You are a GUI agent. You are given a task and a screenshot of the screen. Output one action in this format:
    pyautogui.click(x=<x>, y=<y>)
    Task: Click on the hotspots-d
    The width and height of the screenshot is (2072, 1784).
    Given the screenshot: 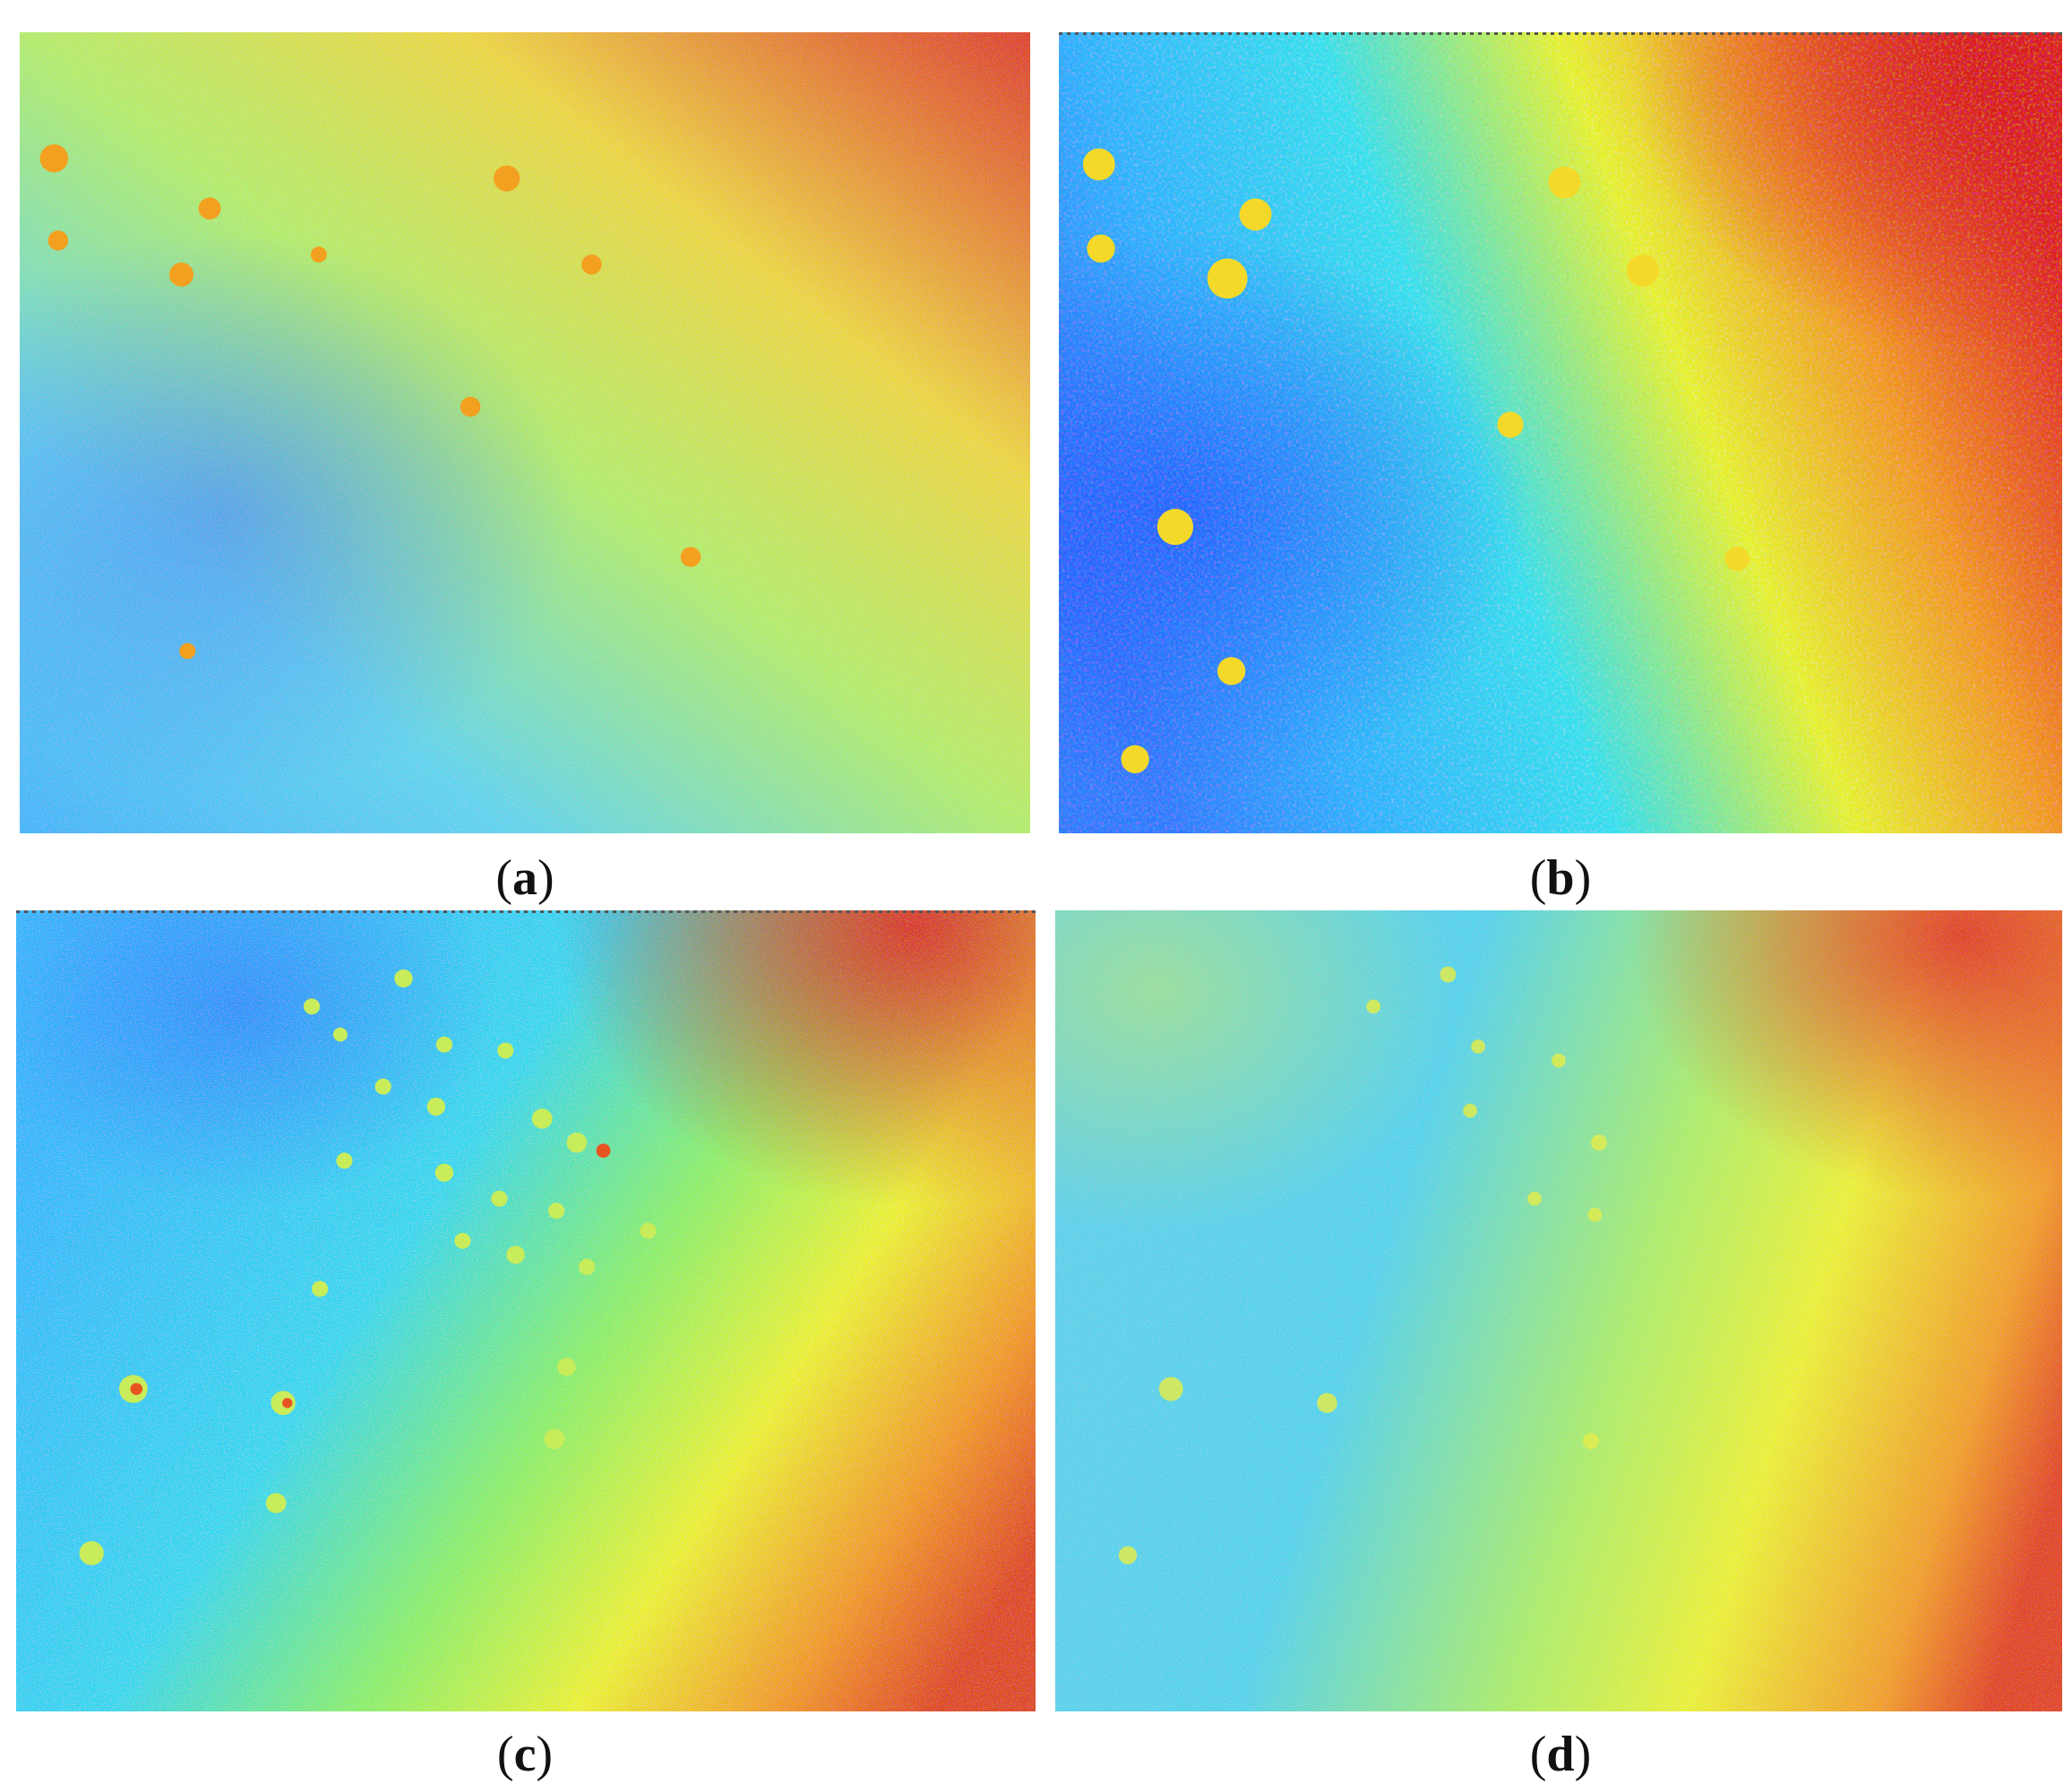 What is the action you would take?
    pyautogui.click(x=1363, y=1265)
    